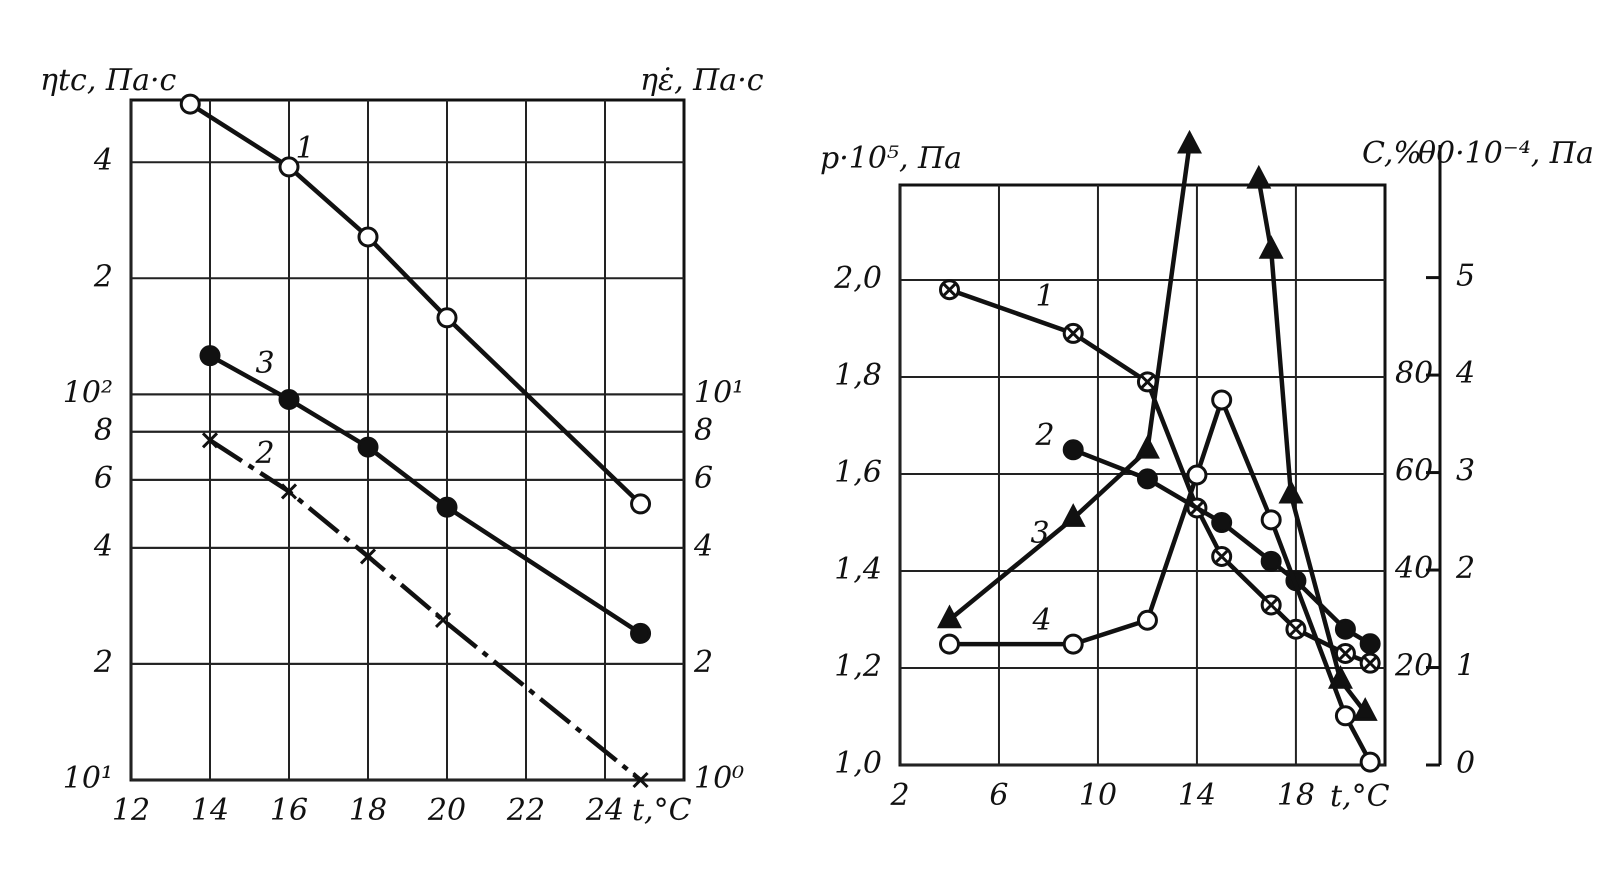 The image size is (1600, 882). Describe the element at coordinates (703, 546) in the screenshot. I see `y2-tick-label: 4` at that location.